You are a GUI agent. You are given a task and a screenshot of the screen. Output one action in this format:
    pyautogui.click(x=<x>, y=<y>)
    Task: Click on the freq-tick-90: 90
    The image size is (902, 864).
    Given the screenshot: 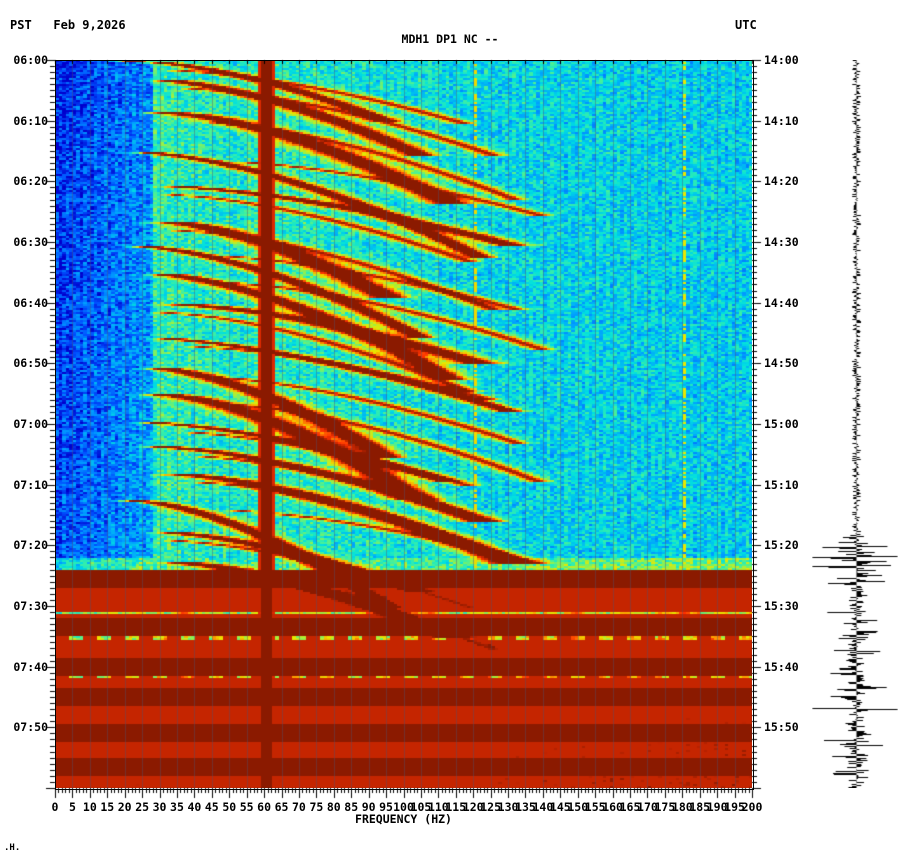 What is the action you would take?
    pyautogui.click(x=368, y=807)
    